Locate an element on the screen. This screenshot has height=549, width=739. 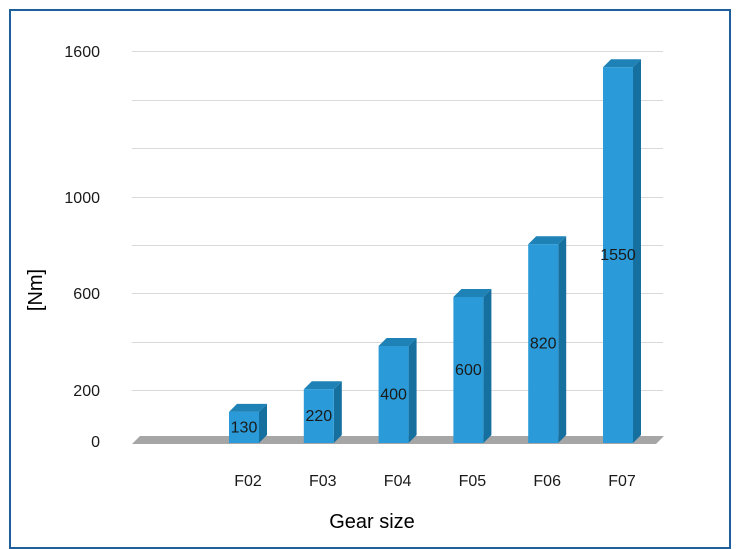
bar-f07 is located at coordinates (622, 251).